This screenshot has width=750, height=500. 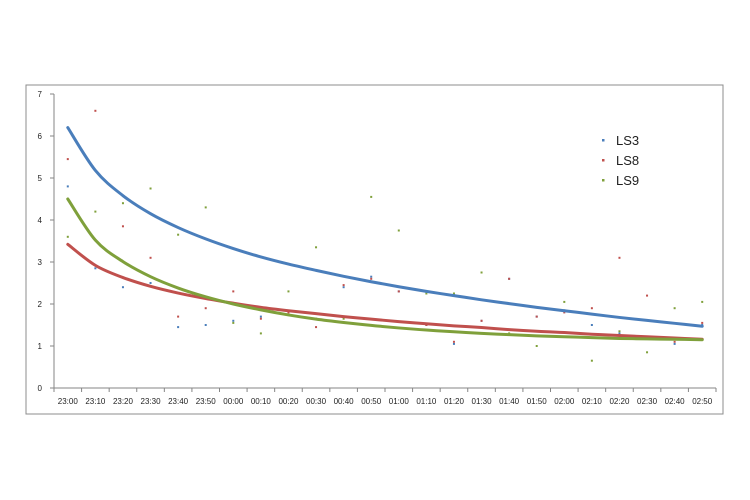 I want to click on y-tick-label: 3, so click(x=40, y=262).